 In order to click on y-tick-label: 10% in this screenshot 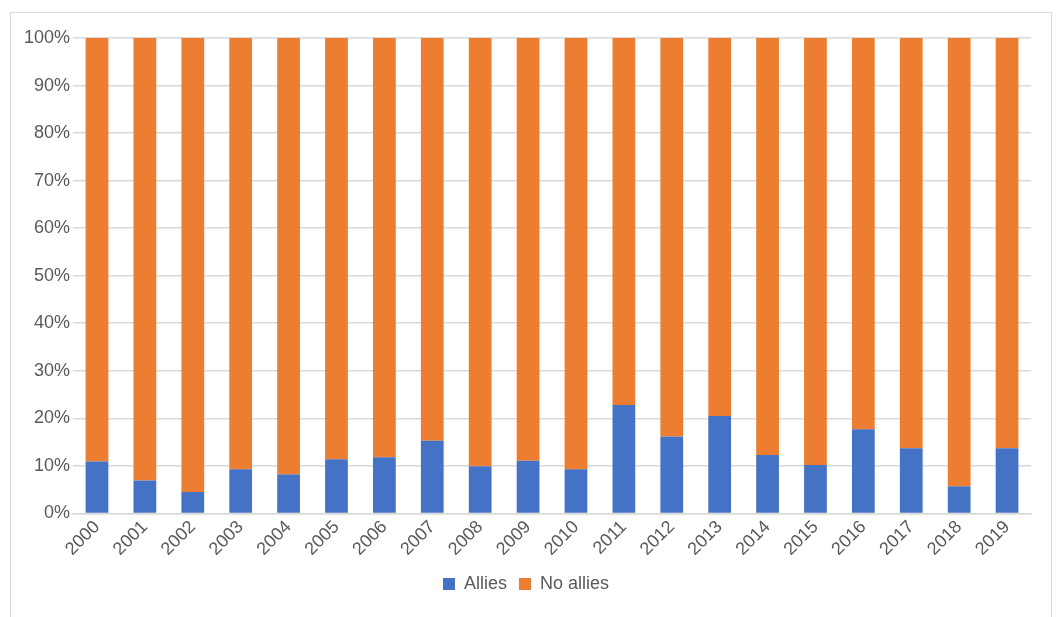, I will do `click(52, 464)`.